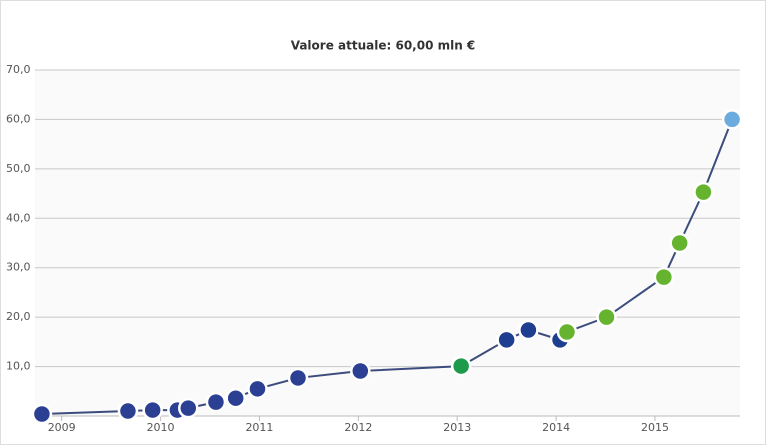  Describe the element at coordinates (18, 118) in the screenshot. I see `y-tick-label: 60,0` at that location.